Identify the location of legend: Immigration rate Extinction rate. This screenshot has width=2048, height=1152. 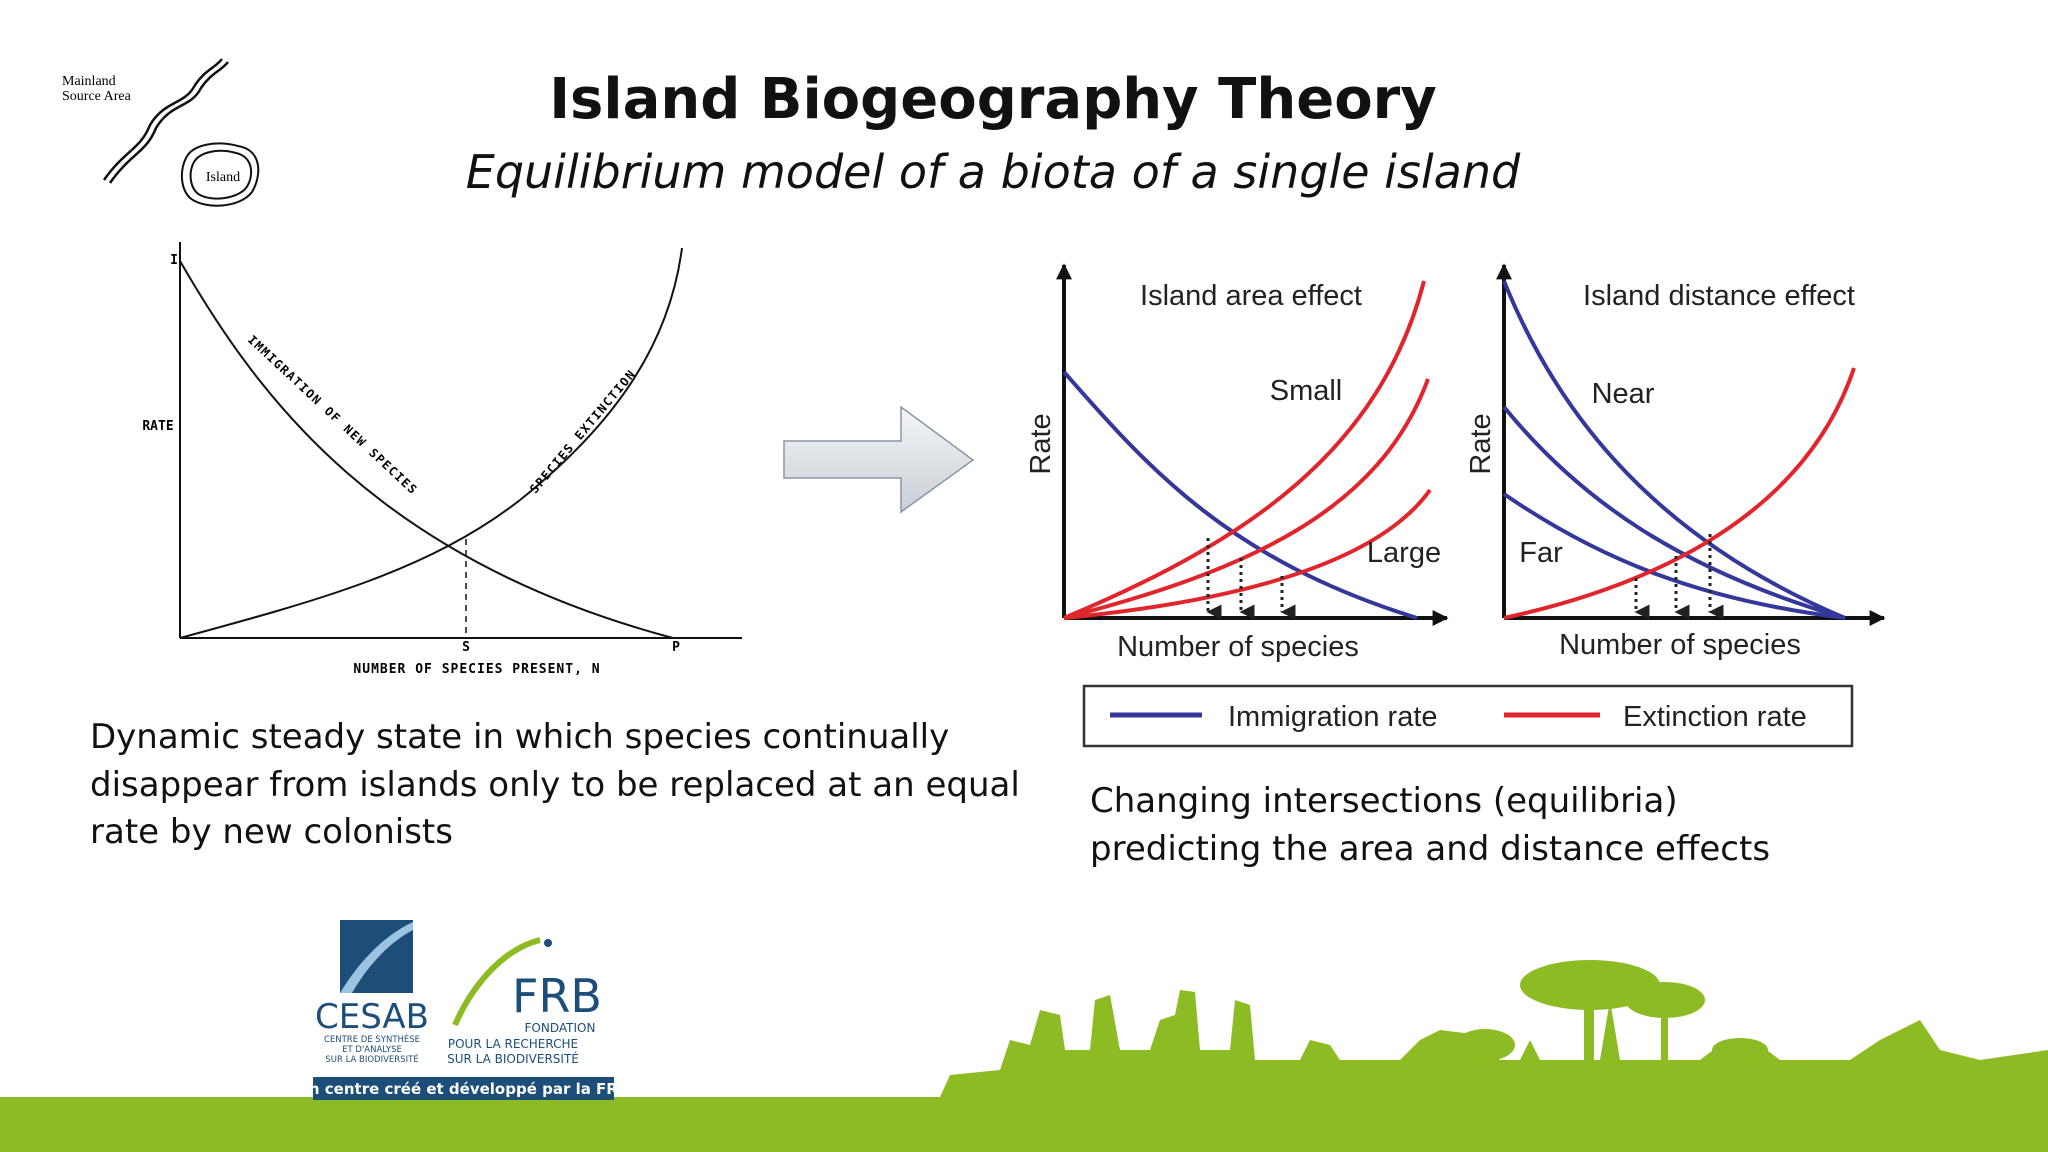
(1468, 716).